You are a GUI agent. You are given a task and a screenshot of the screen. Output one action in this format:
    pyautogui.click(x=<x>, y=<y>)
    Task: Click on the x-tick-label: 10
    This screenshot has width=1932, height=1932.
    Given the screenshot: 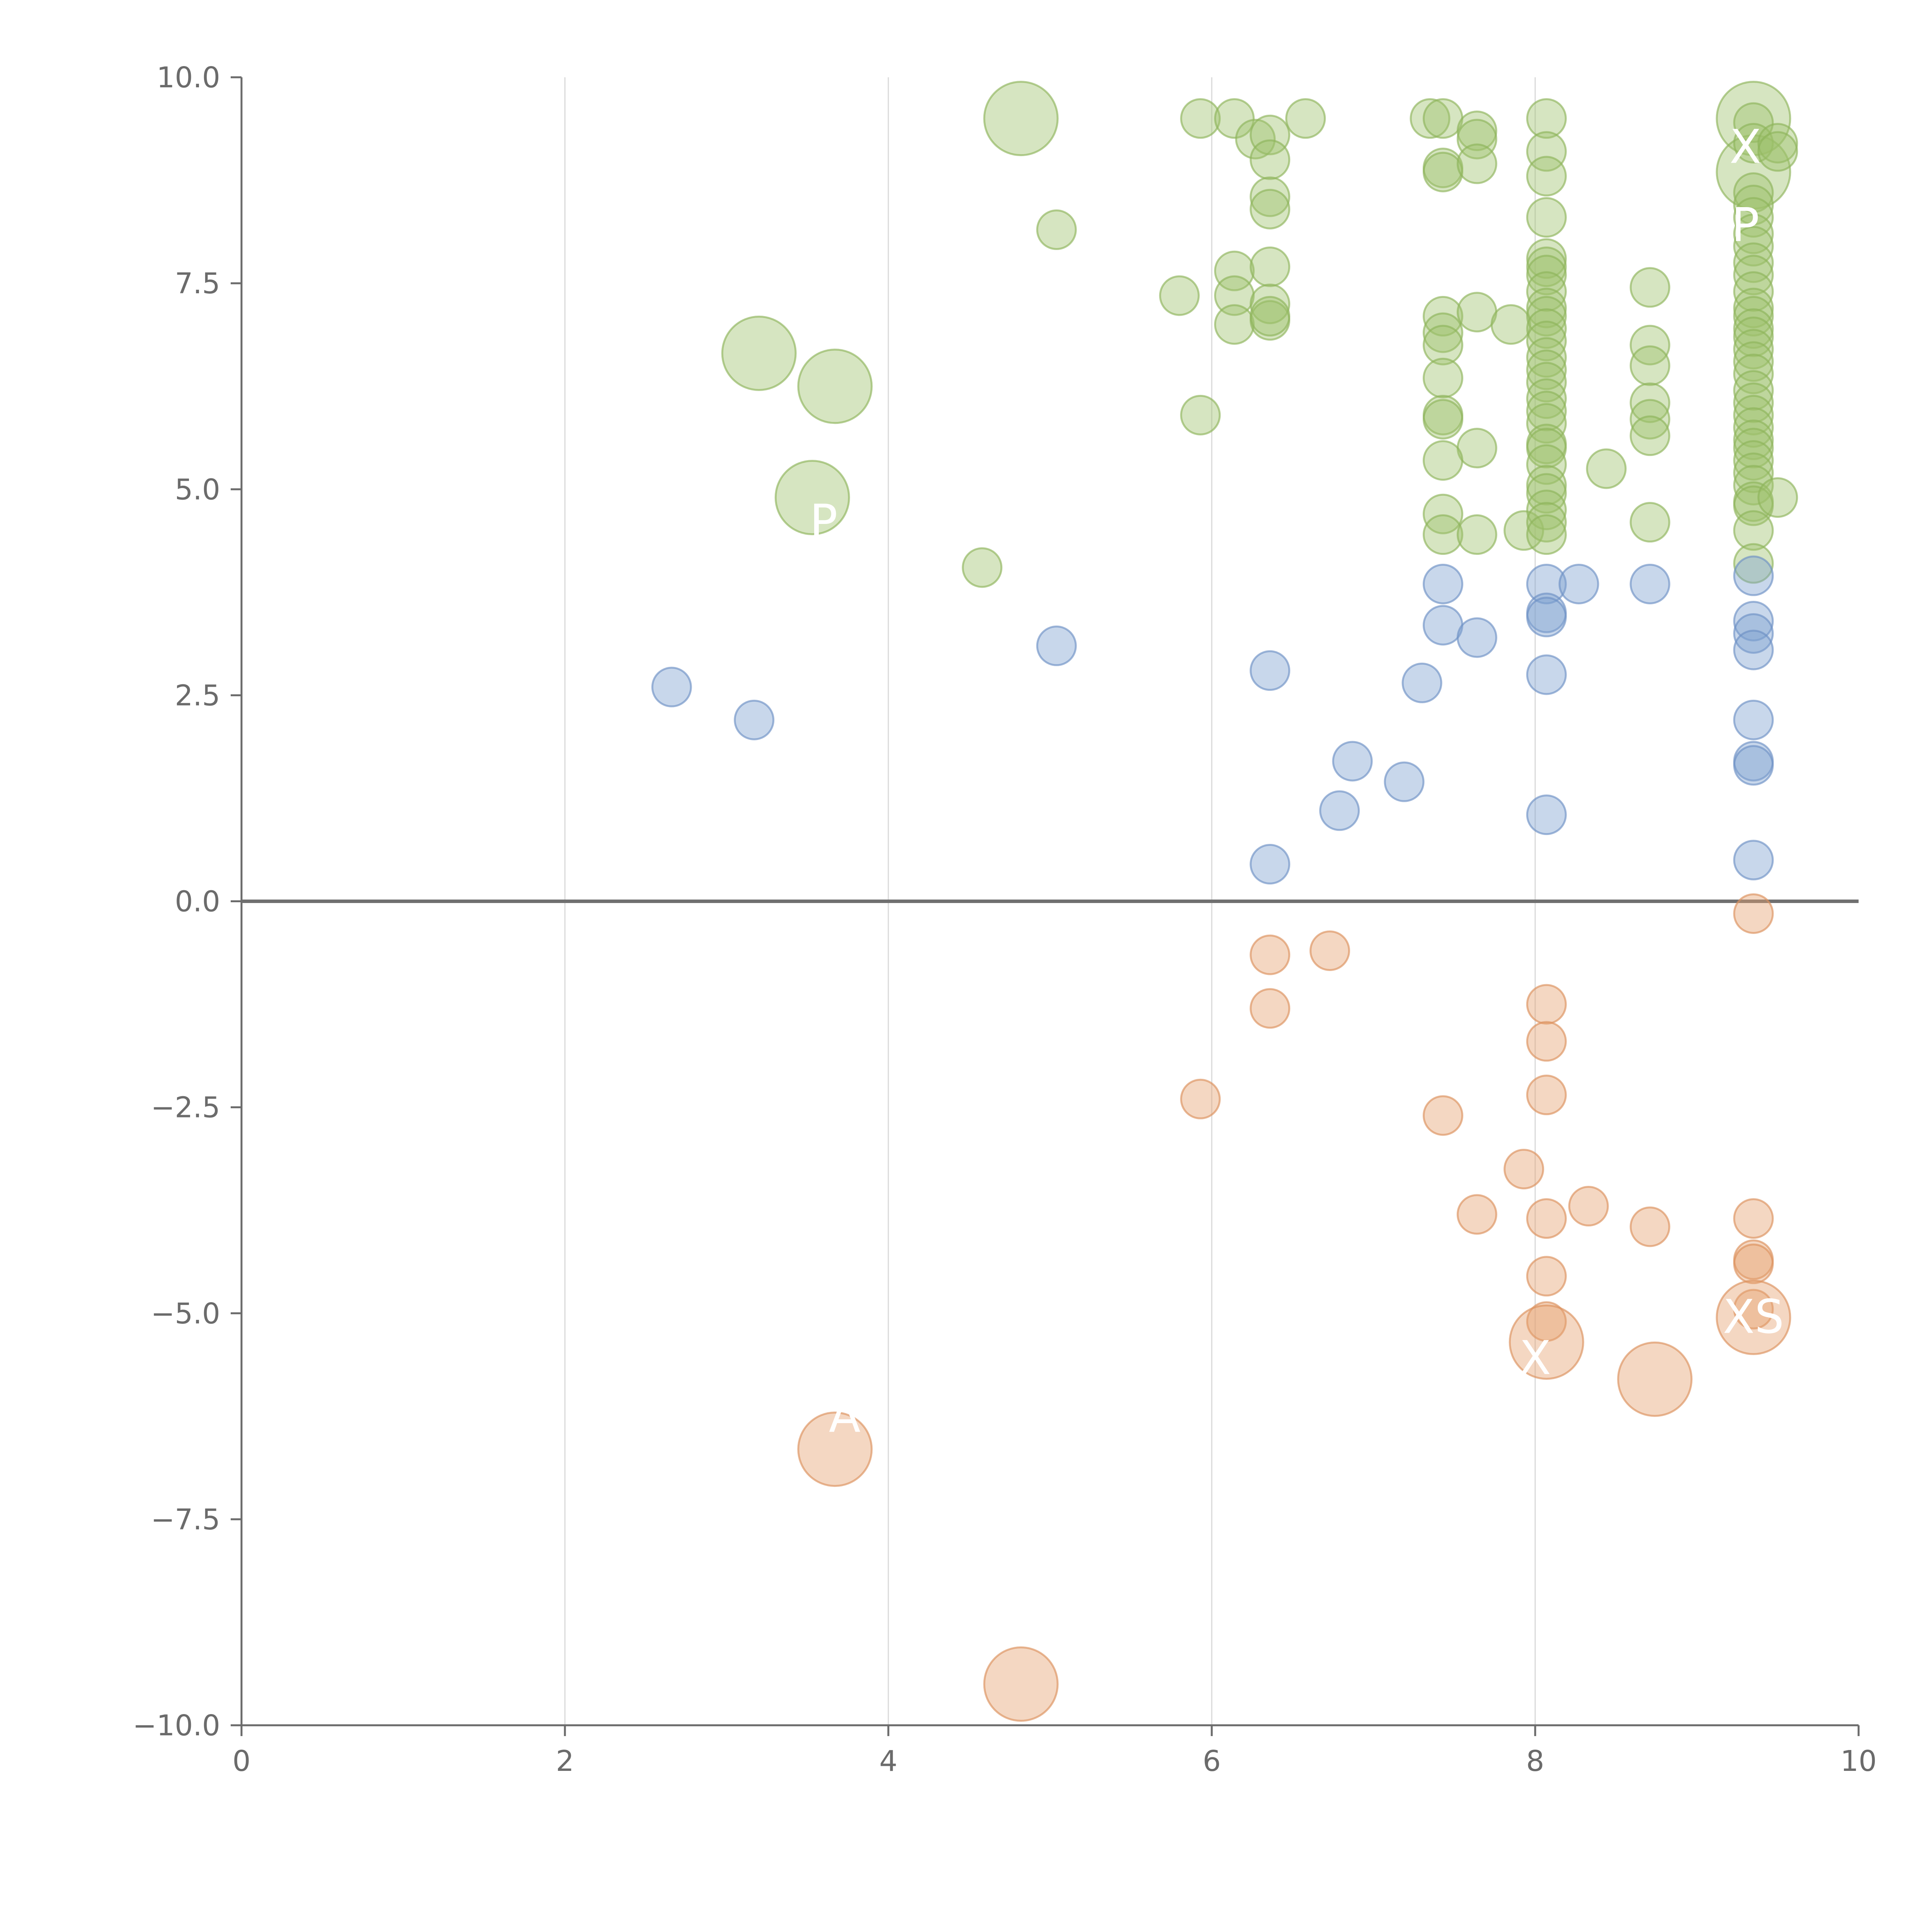 What is the action you would take?
    pyautogui.click(x=1858, y=1761)
    